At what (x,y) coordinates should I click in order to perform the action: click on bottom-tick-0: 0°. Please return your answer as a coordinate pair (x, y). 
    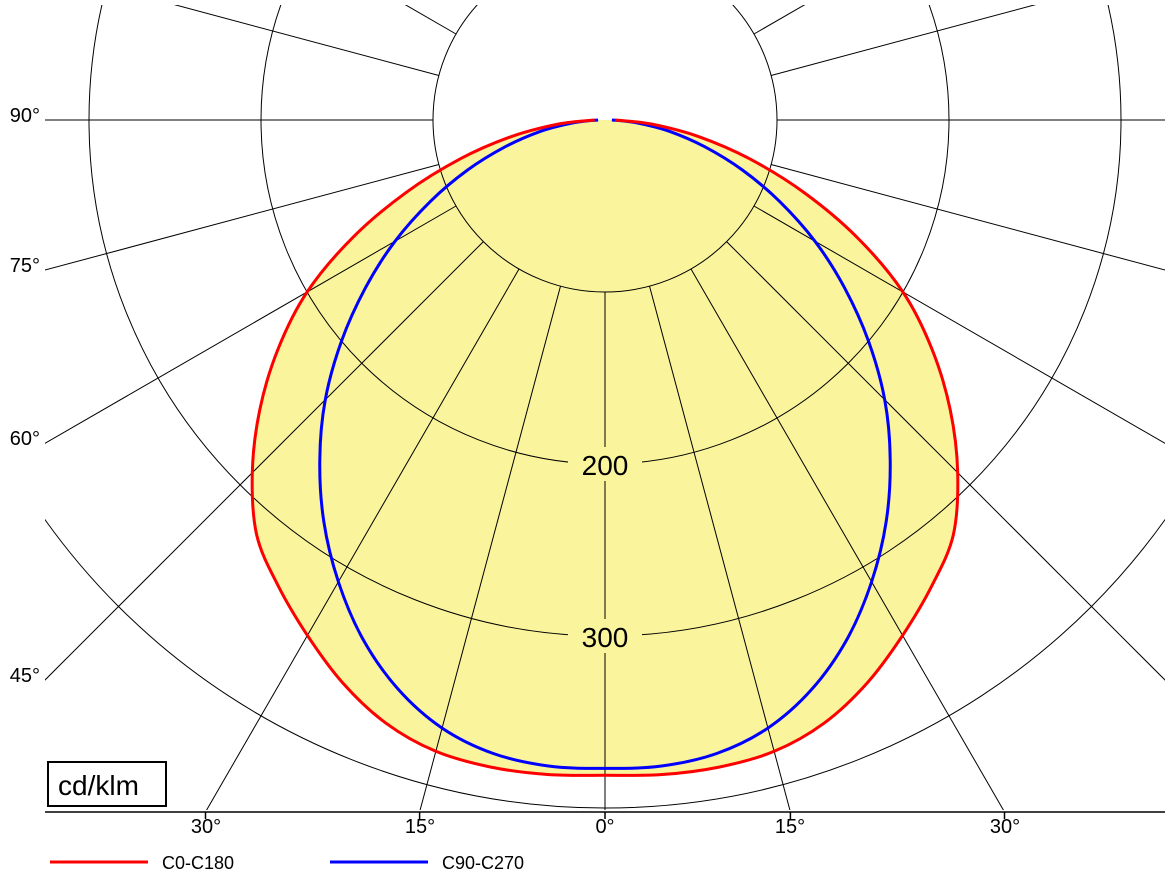
    Looking at the image, I should click on (604, 827).